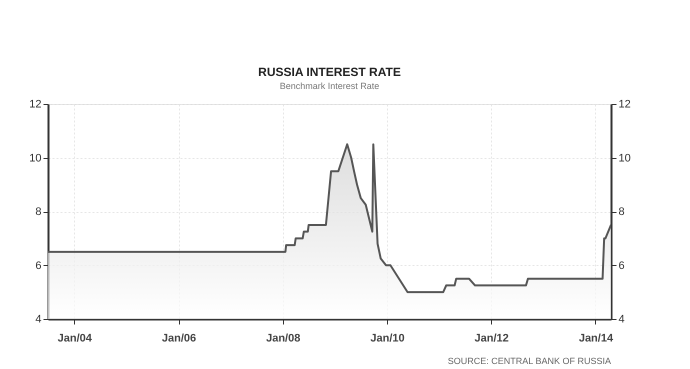 The width and height of the screenshot is (690, 369). Describe the element at coordinates (75, 338) in the screenshot. I see `x-tick-label: Jan/04` at that location.